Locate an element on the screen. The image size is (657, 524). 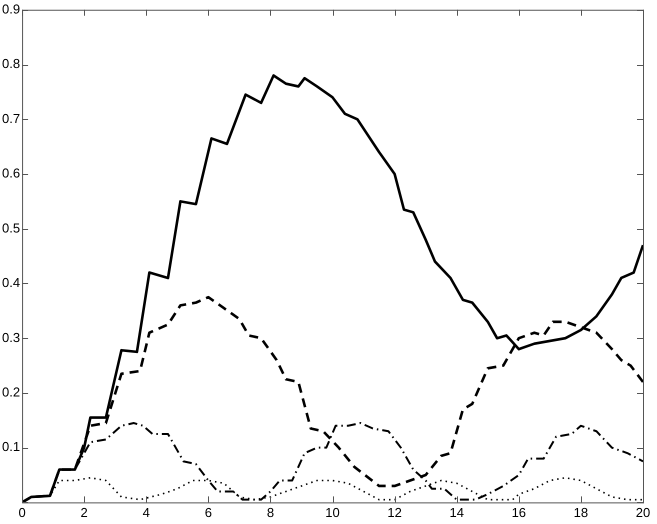
x-tick-label: 0 is located at coordinates (22, 512).